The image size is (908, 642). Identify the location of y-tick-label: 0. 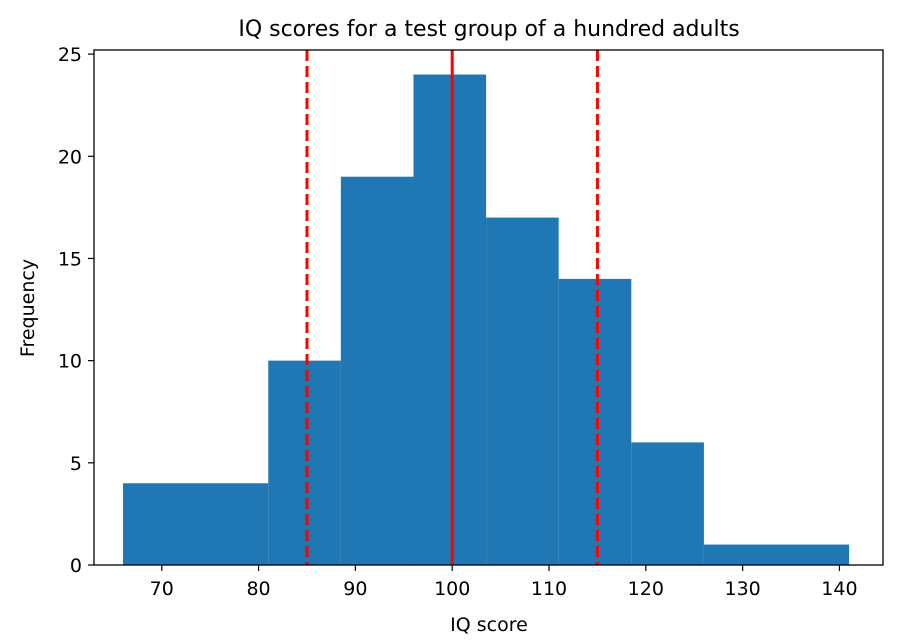
(76, 566).